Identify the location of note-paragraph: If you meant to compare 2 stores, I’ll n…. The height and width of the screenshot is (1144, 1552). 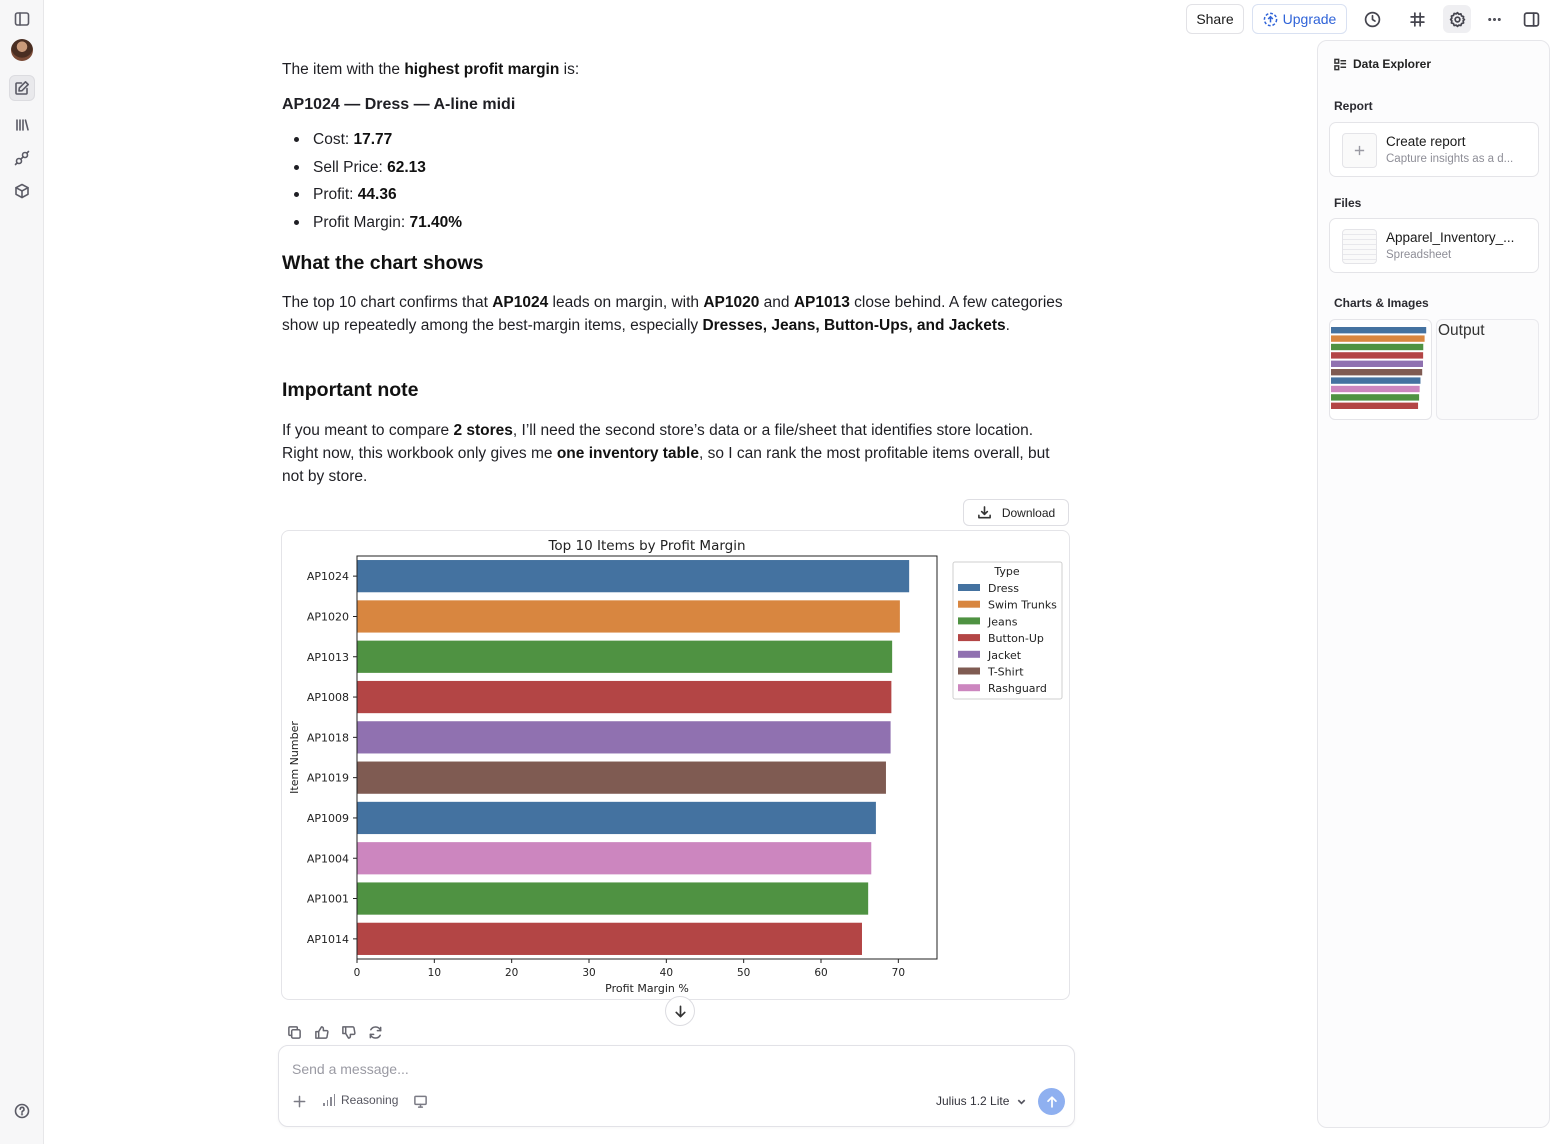
(677, 453).